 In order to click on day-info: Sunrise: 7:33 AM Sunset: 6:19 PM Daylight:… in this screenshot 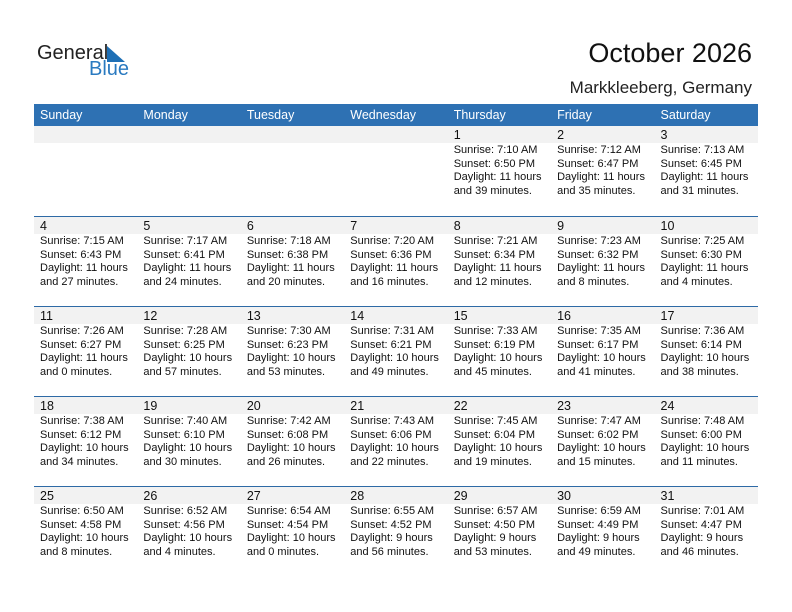, I will do `click(499, 352)`.